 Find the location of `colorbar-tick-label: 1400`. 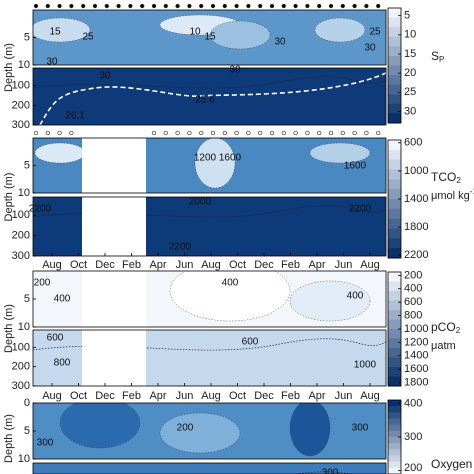

colorbar-tick-label: 1400 is located at coordinates (416, 199).